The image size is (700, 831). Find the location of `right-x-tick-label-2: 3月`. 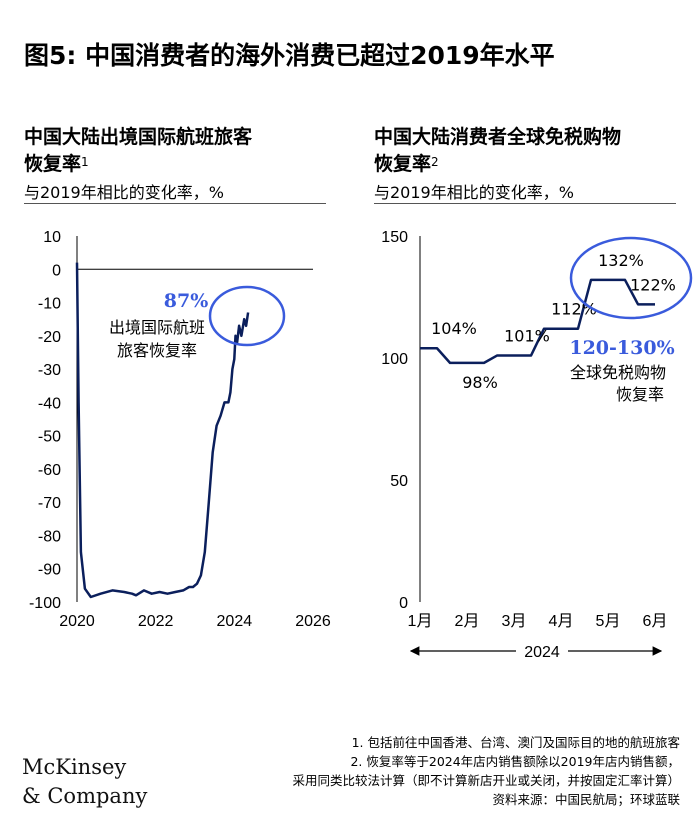

right-x-tick-label-2: 3月 is located at coordinates (514, 621).